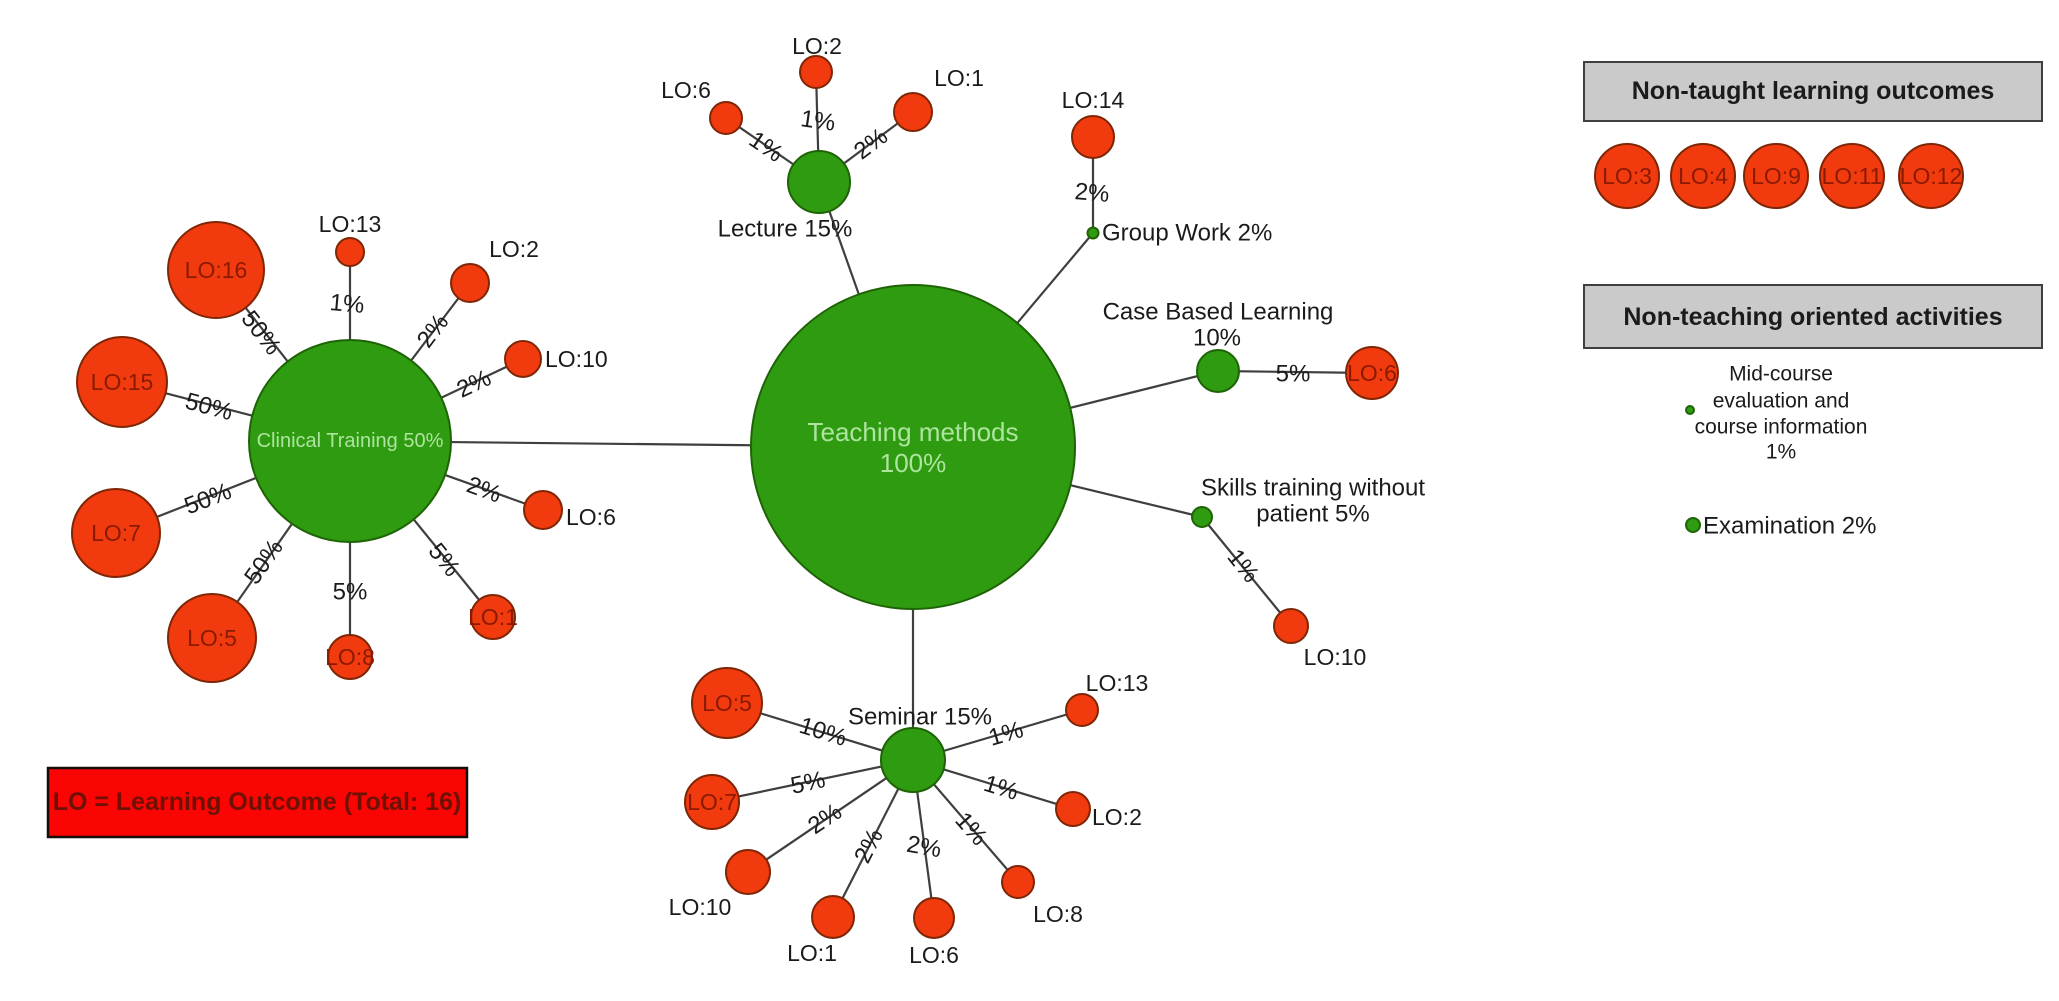  I want to click on edge-skills-lo10, so click(1246, 571).